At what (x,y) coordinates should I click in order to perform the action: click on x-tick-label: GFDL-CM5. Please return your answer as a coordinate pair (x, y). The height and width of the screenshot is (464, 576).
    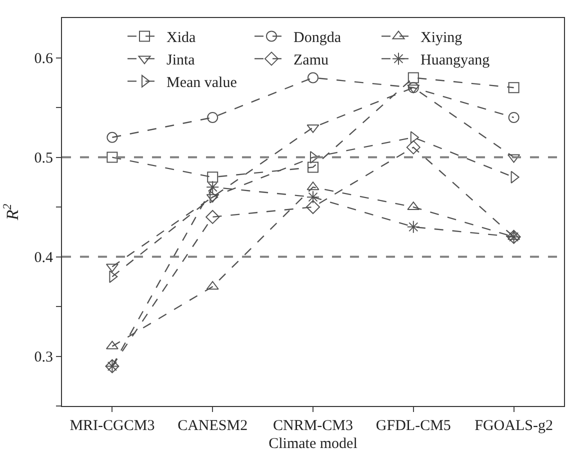
    Looking at the image, I should click on (413, 426).